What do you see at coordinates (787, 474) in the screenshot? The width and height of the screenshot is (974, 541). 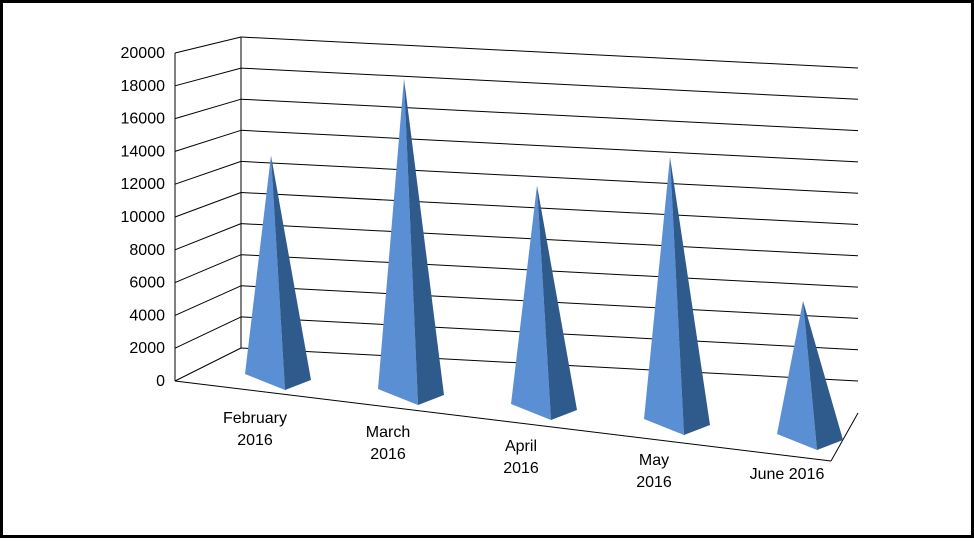 I see `x-category-label: June 2016` at bounding box center [787, 474].